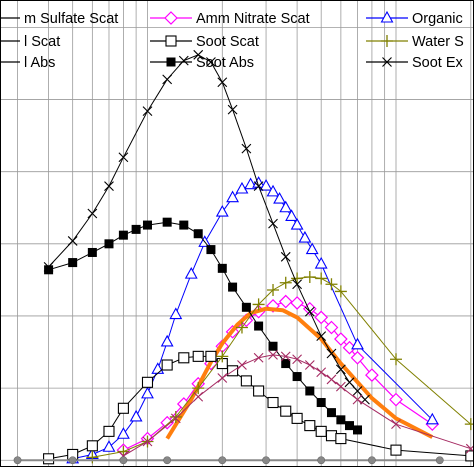  I want to click on legend-label: Soot Scat, so click(227, 42).